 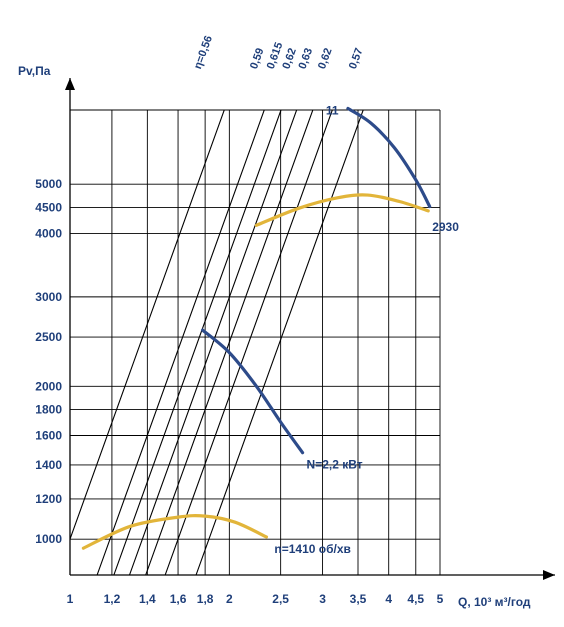 I want to click on y-tick-label: 1600, so click(x=48, y=436).